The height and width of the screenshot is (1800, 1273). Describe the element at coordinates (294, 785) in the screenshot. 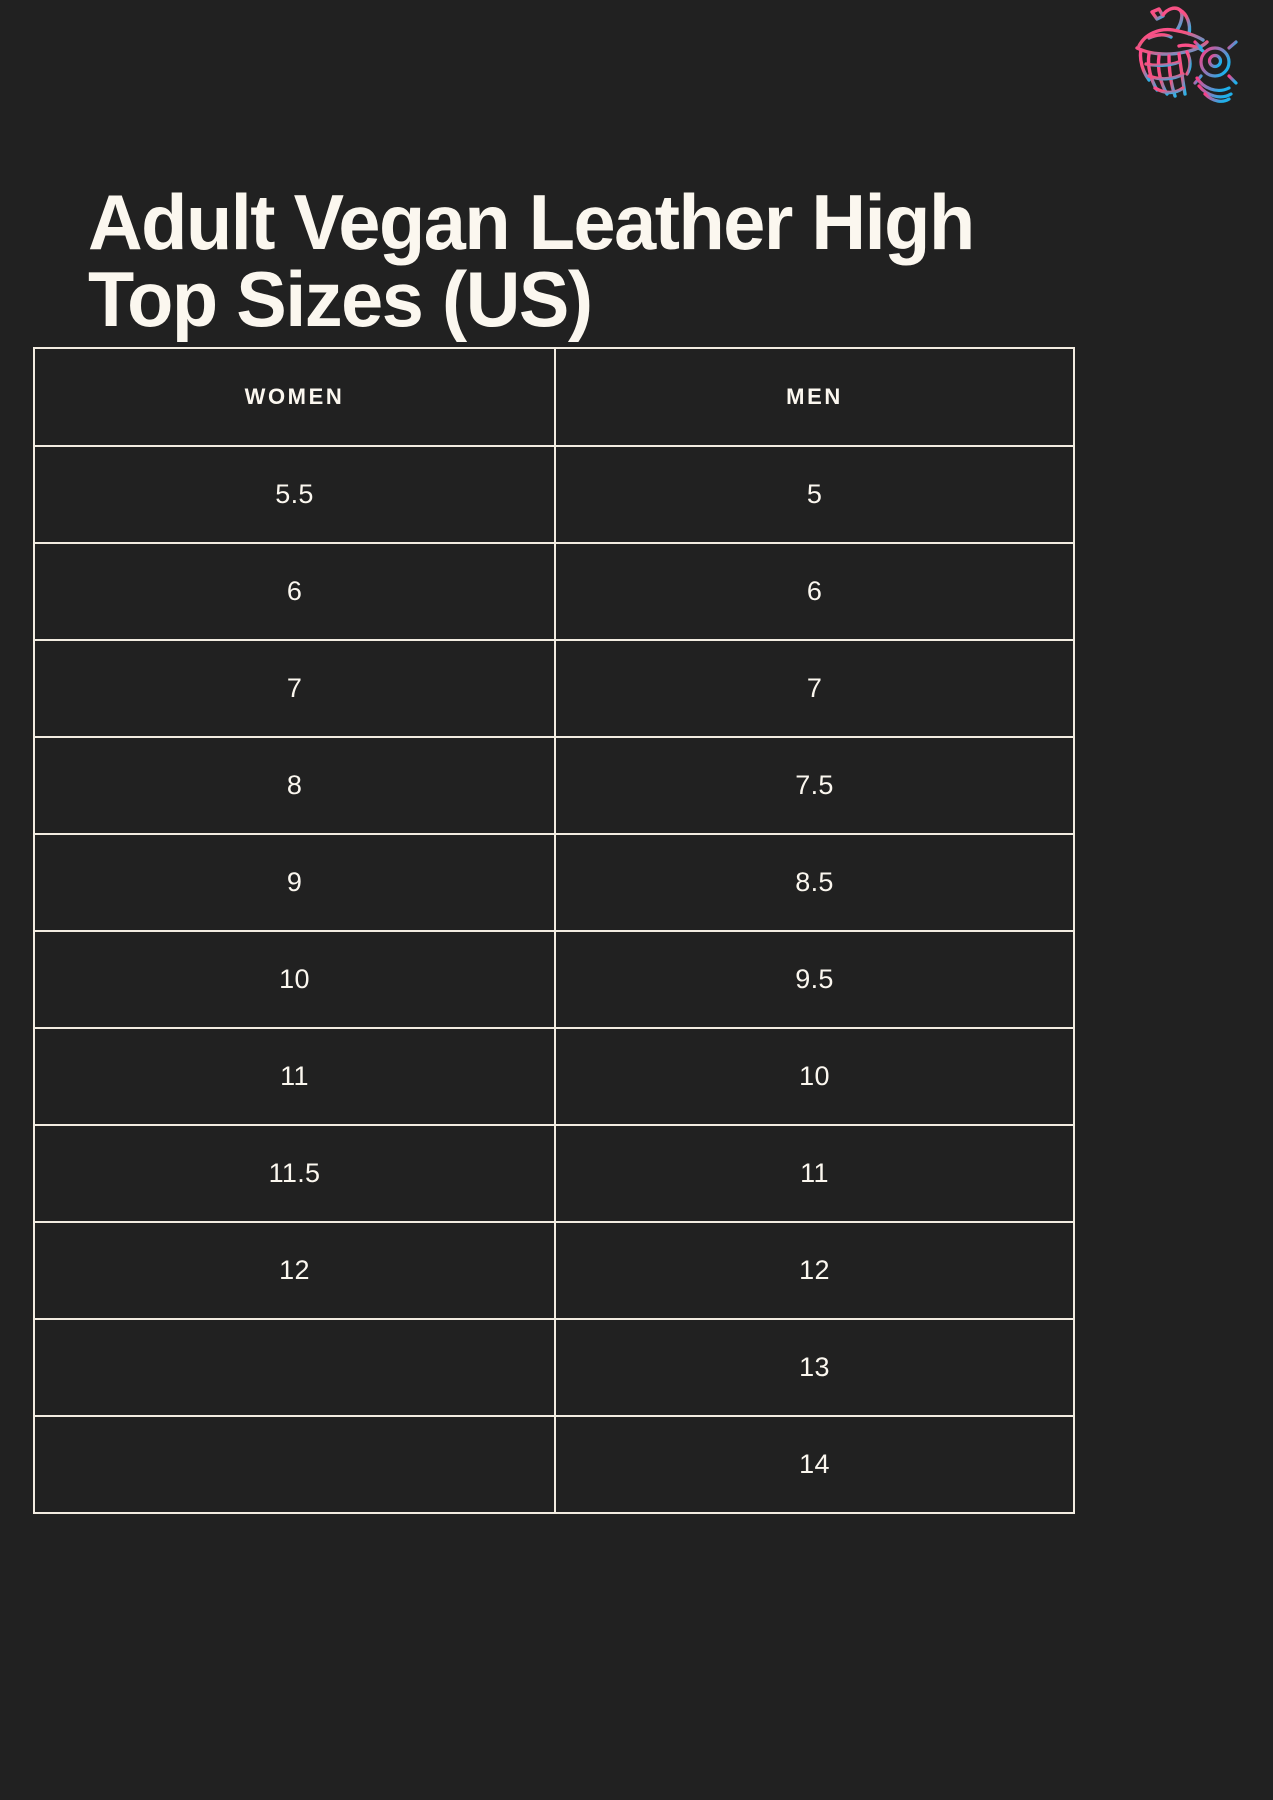

I see `cell-women-size: 8` at that location.